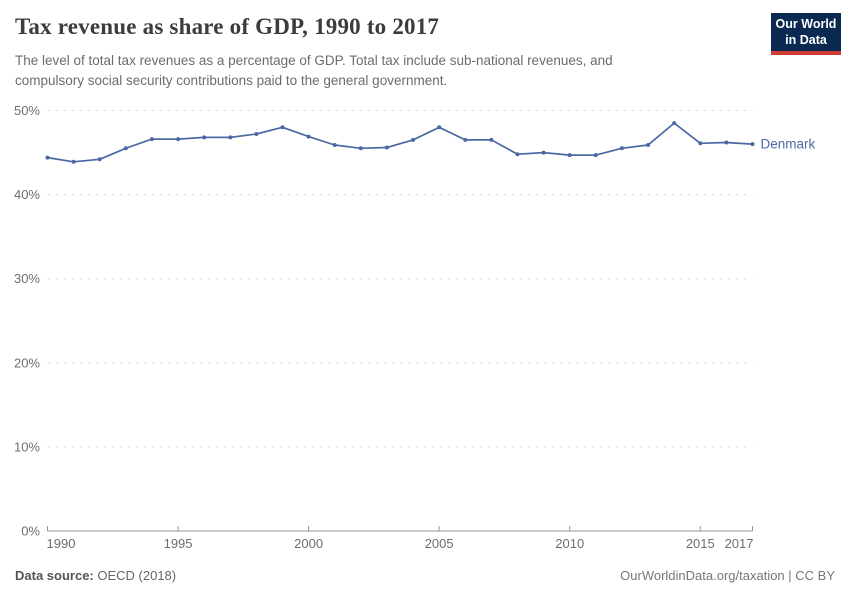 This screenshot has height=600, width=850. What do you see at coordinates (400, 142) in the screenshot?
I see `chart-line-denmark` at bounding box center [400, 142].